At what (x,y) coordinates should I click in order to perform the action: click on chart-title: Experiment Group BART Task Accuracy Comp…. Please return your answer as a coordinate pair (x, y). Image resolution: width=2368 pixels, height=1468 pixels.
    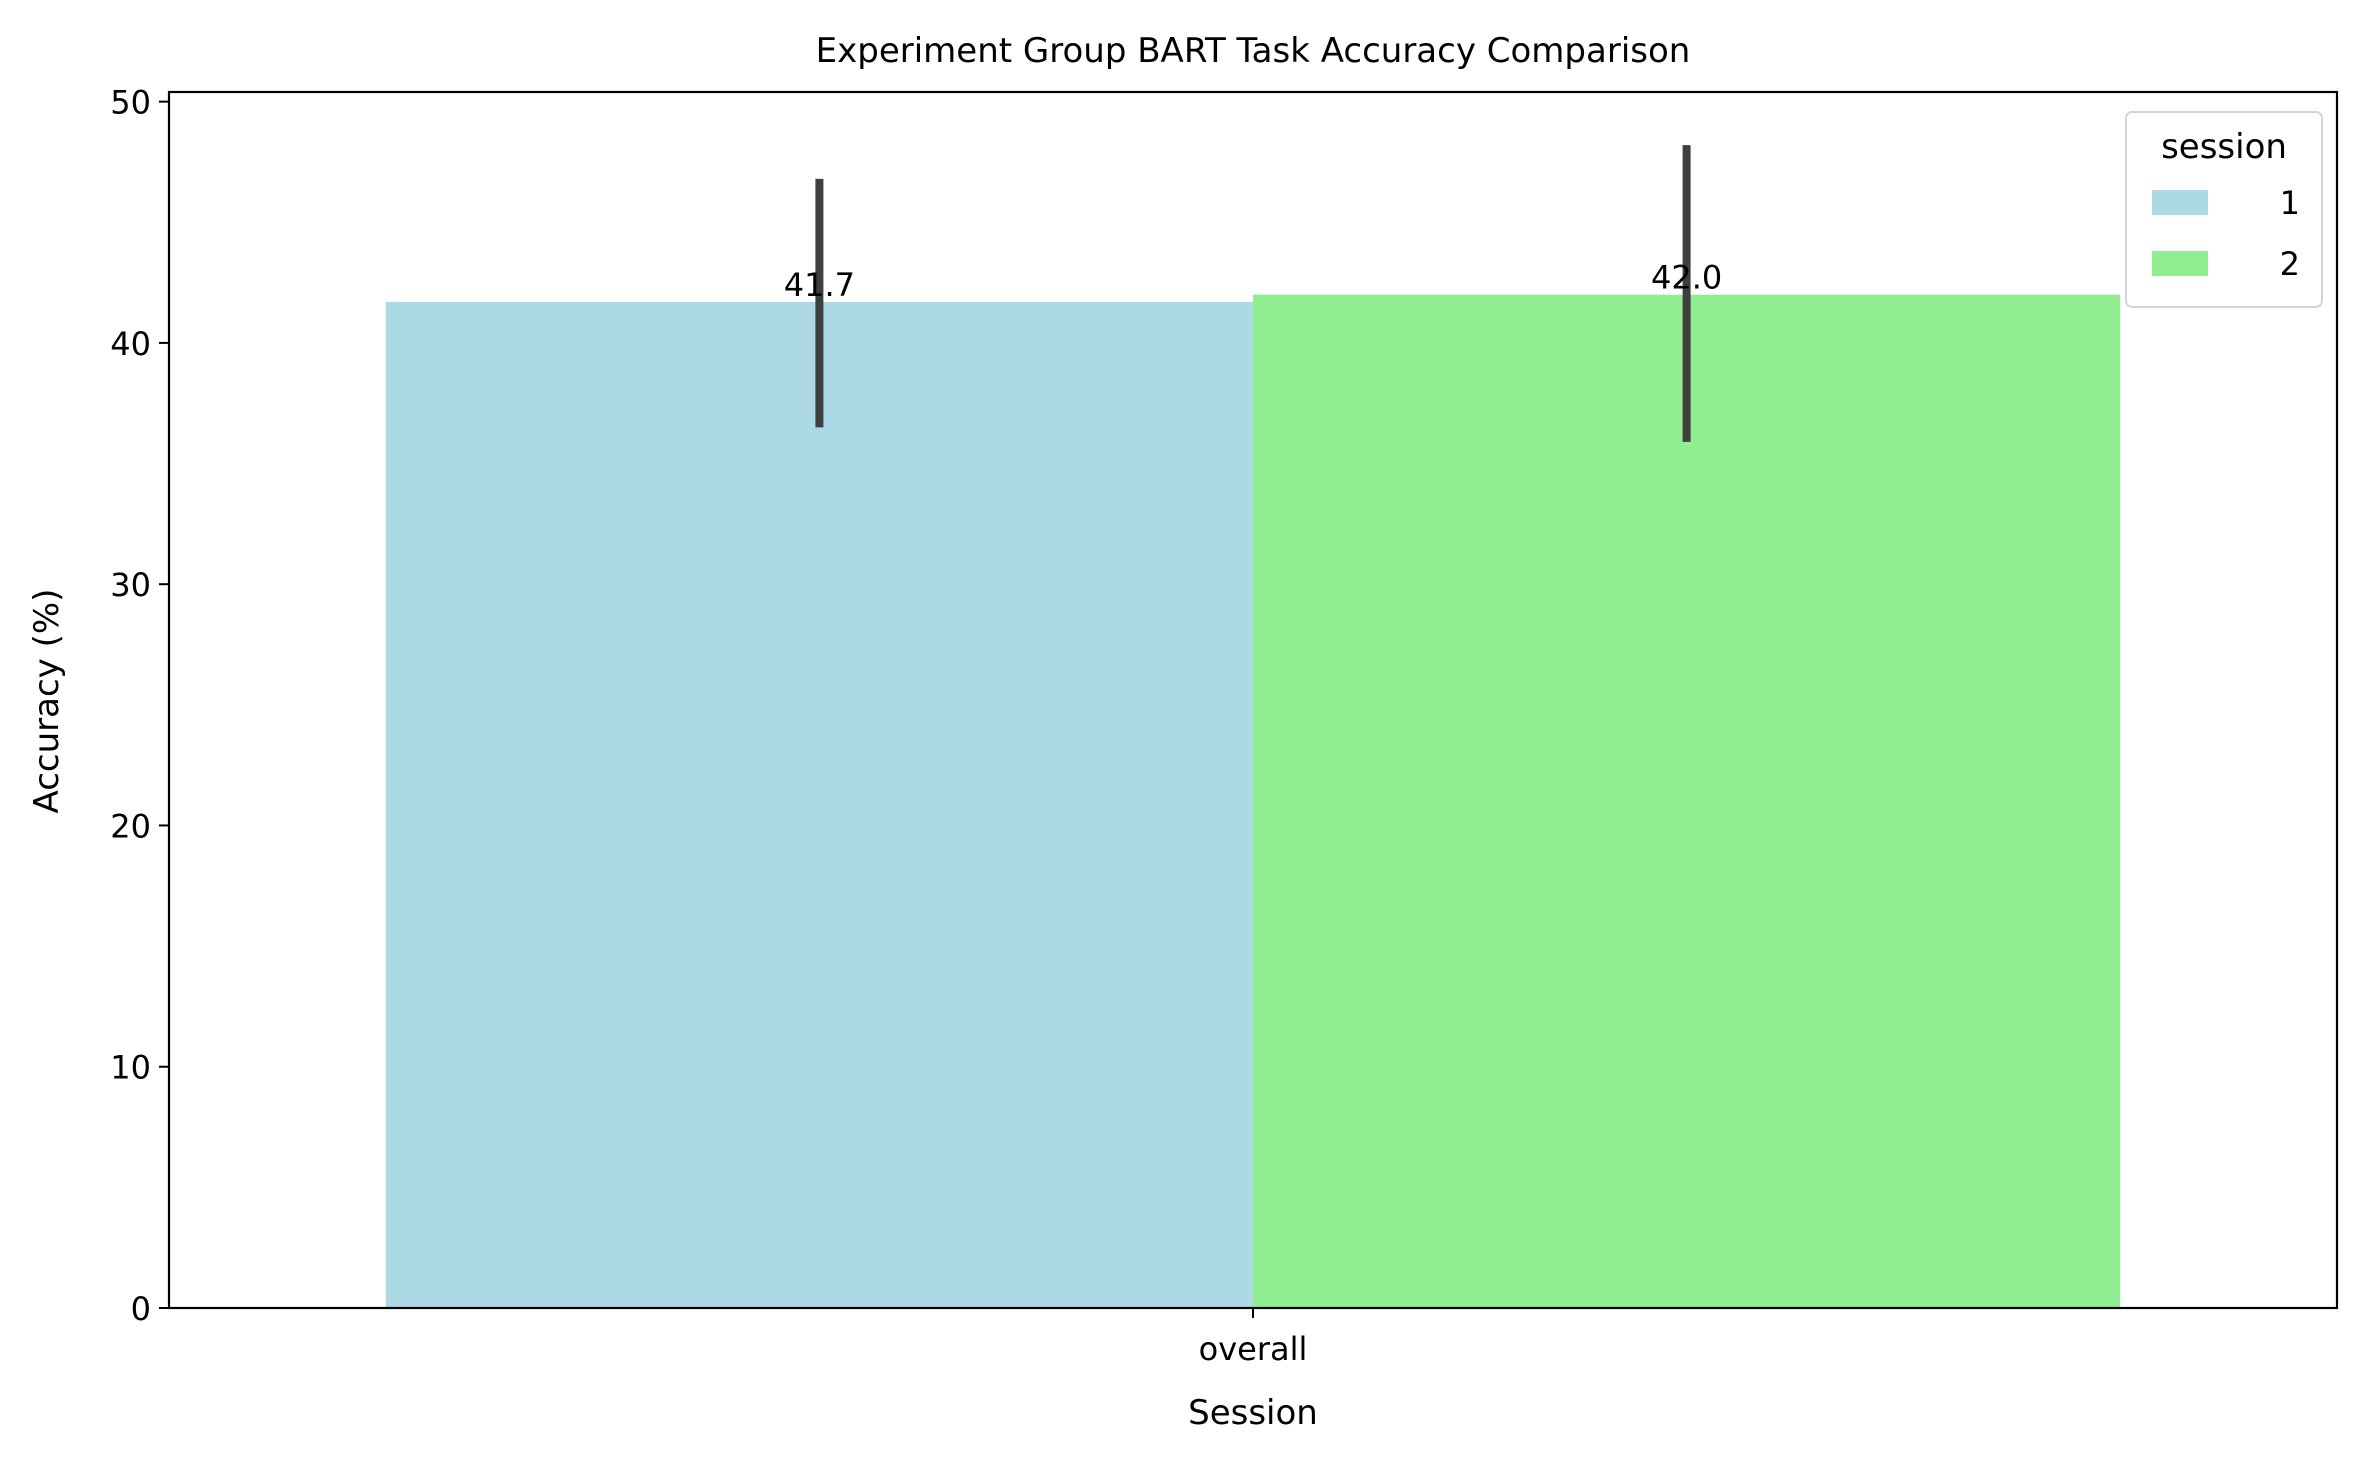
    Looking at the image, I should click on (1253, 51).